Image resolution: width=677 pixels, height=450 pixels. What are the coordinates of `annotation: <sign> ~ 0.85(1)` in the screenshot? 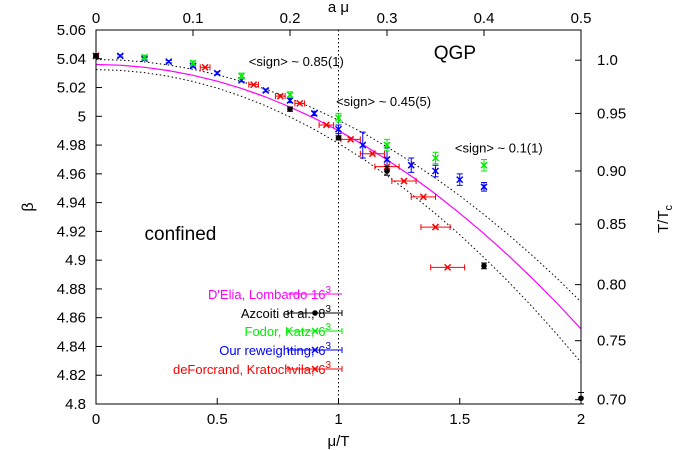 It's located at (296, 61).